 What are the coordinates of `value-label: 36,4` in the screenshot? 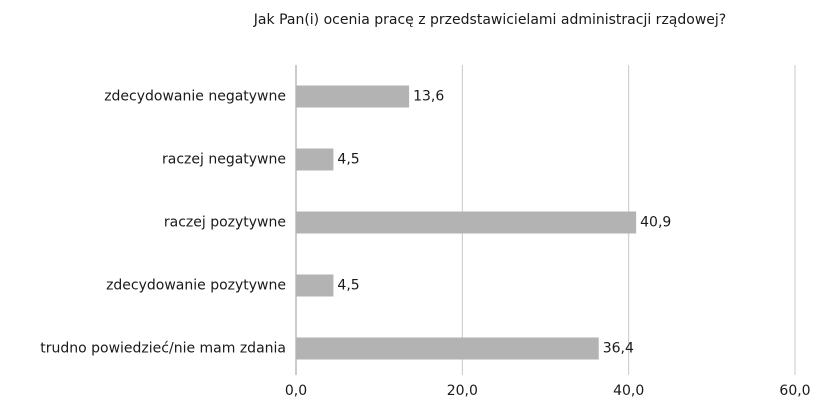 It's located at (618, 349).